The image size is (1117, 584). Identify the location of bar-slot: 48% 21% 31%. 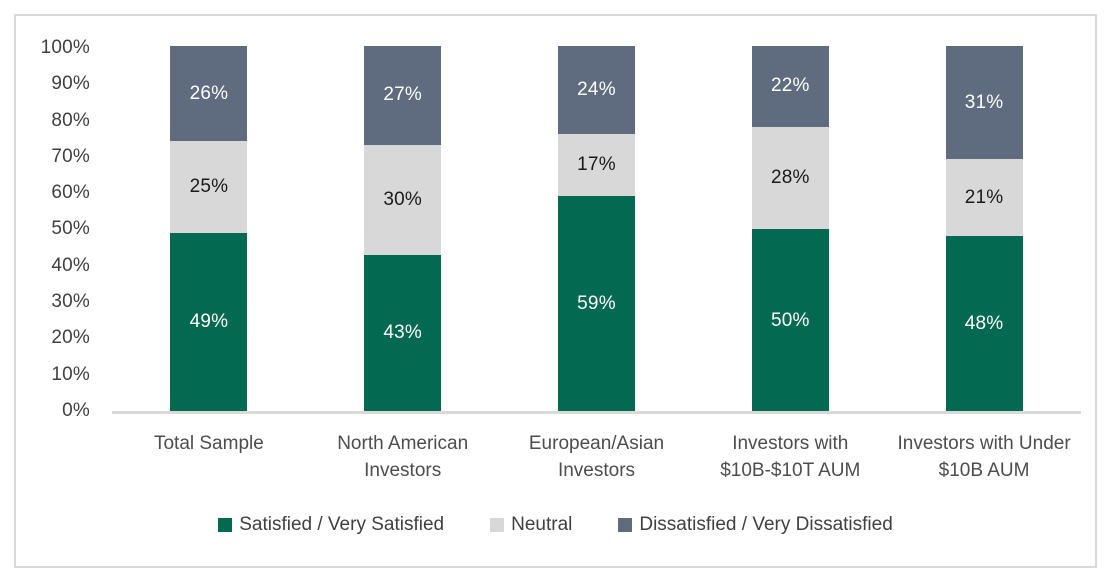
(984, 229).